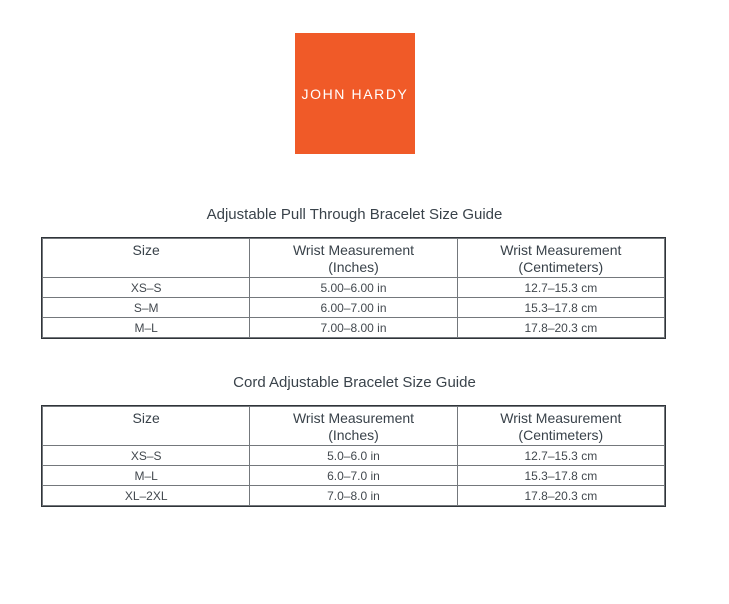 This screenshot has height=604, width=729. What do you see at coordinates (354, 382) in the screenshot?
I see `cord-adjustable-size-guide-title: Cord Adjustable Bracelet Size Guide` at bounding box center [354, 382].